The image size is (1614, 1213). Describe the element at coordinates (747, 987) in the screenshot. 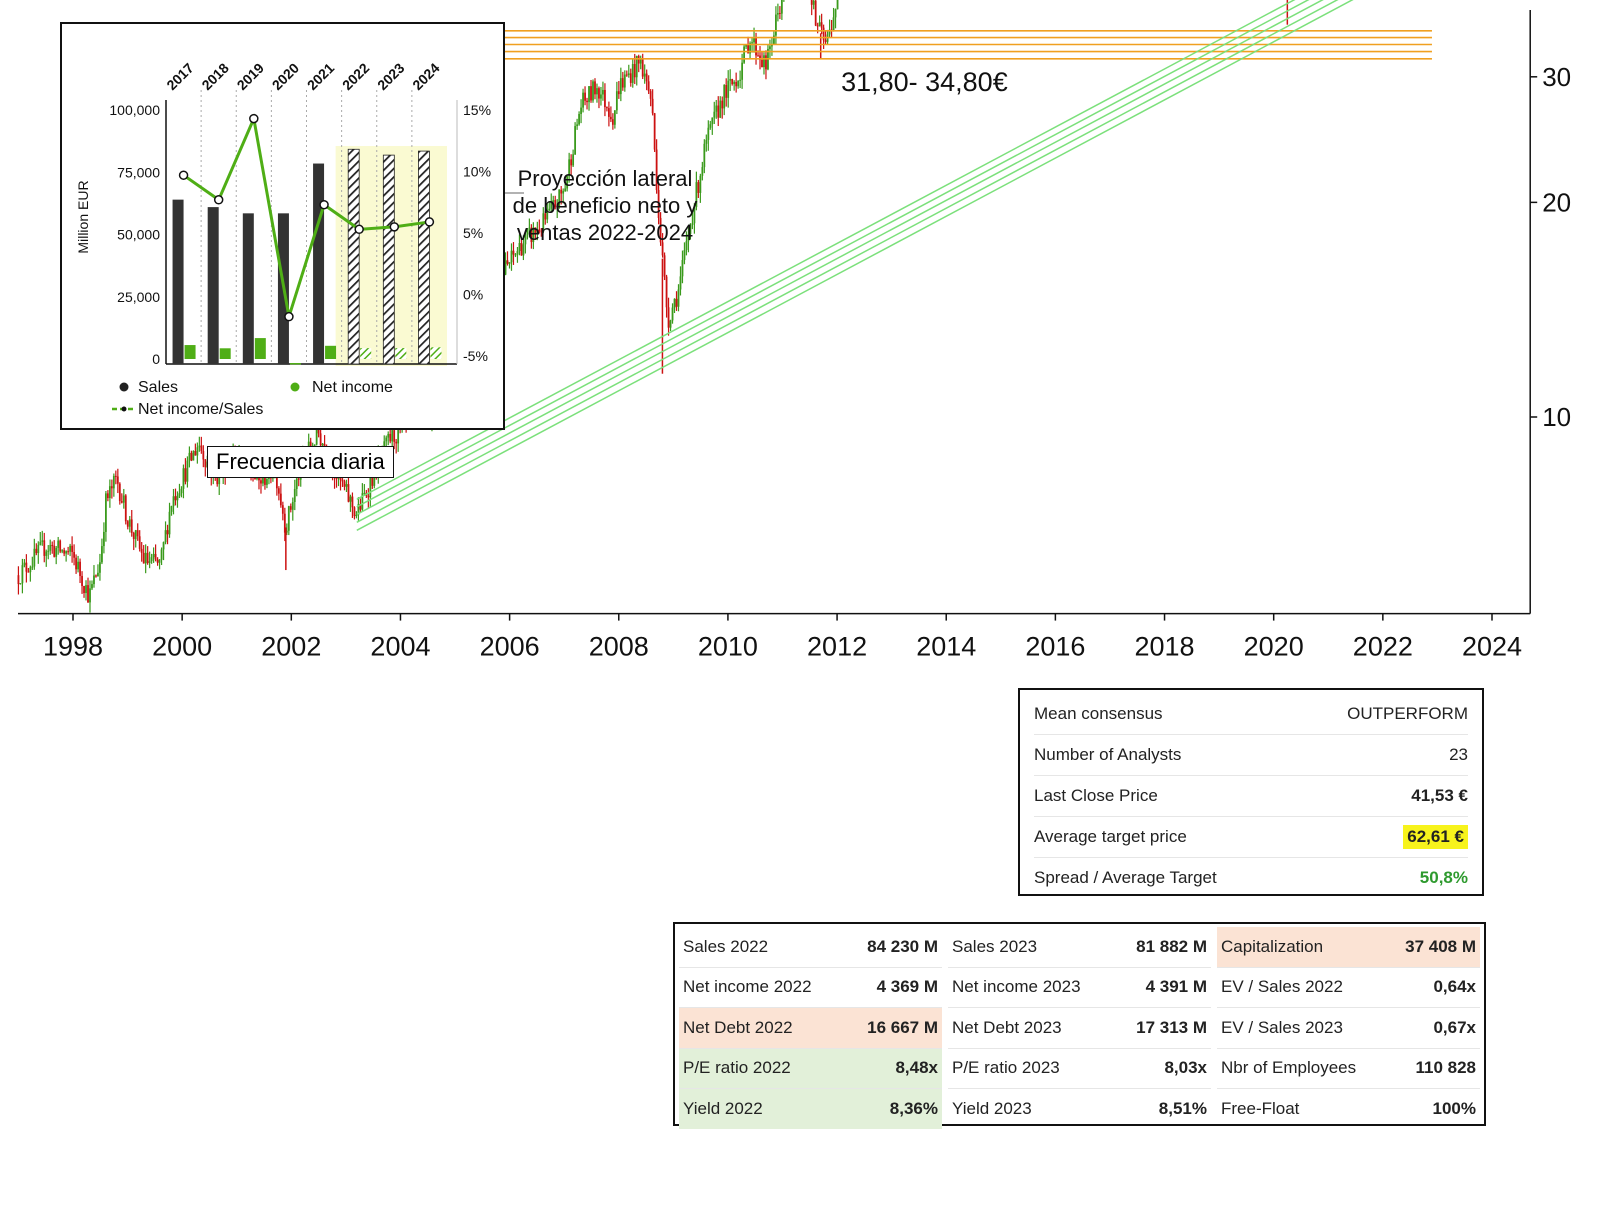

I see `fund-label: Net income 2022` at that location.